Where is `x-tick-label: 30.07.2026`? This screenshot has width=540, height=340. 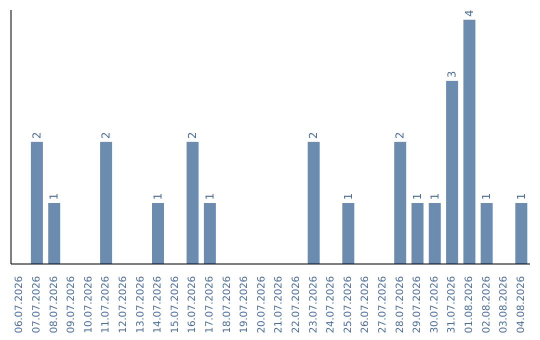 x-tick-label: 30.07.2026 is located at coordinates (434, 305).